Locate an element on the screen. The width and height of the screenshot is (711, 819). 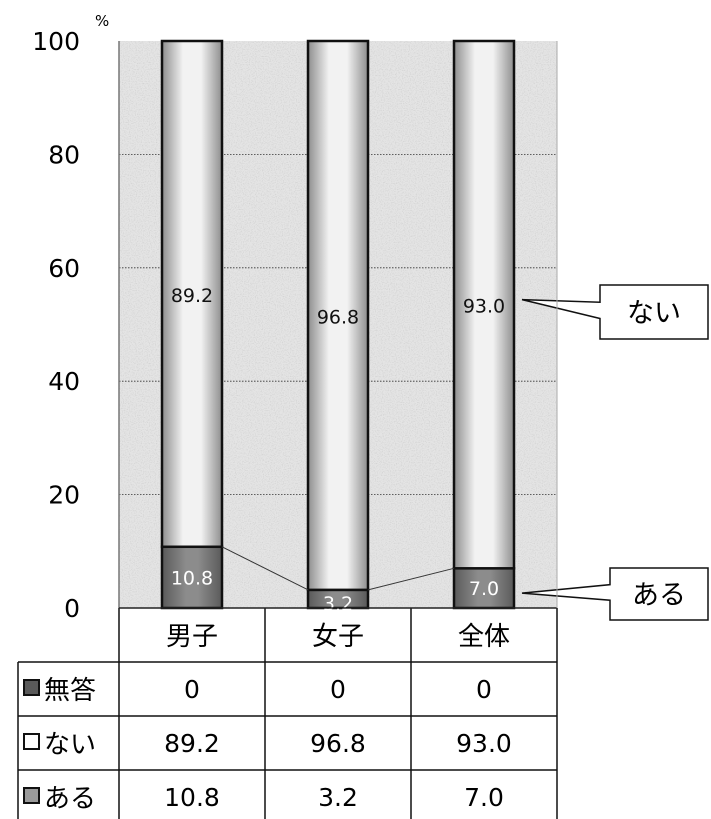
data-label-nai: 96.8 is located at coordinates (338, 317).